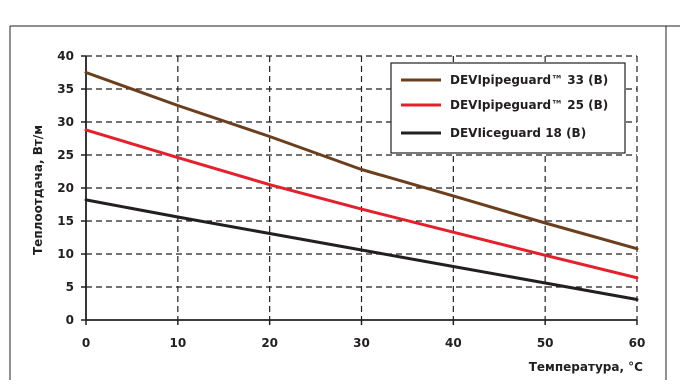  What do you see at coordinates (586, 367) in the screenshot?
I see `x-axis-label: Температура, °C` at bounding box center [586, 367].